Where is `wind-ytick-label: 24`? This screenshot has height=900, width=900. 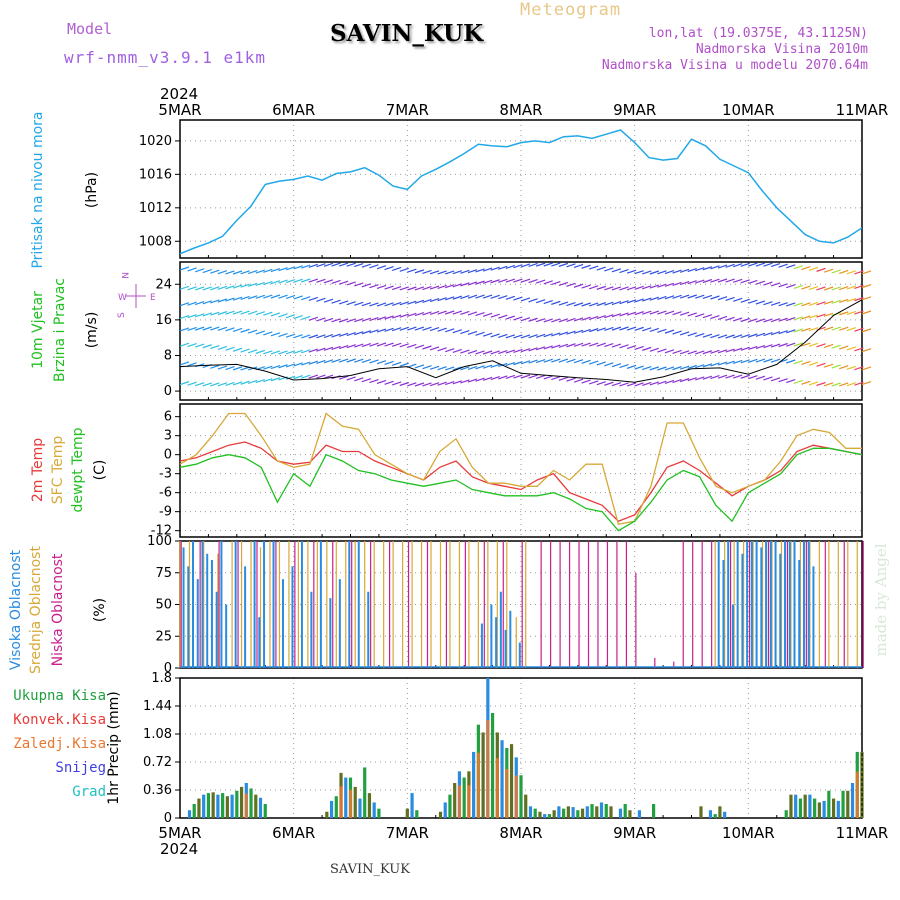 wind-ytick-label: 24 is located at coordinates (163, 284).